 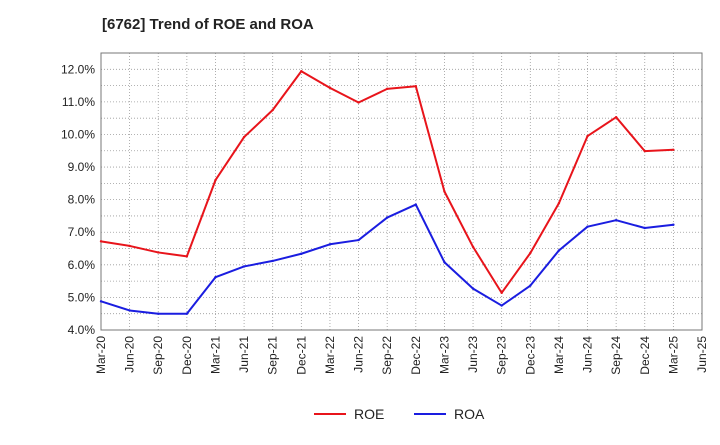 I want to click on x-tick-label: Mar-22, so click(x=330, y=355).